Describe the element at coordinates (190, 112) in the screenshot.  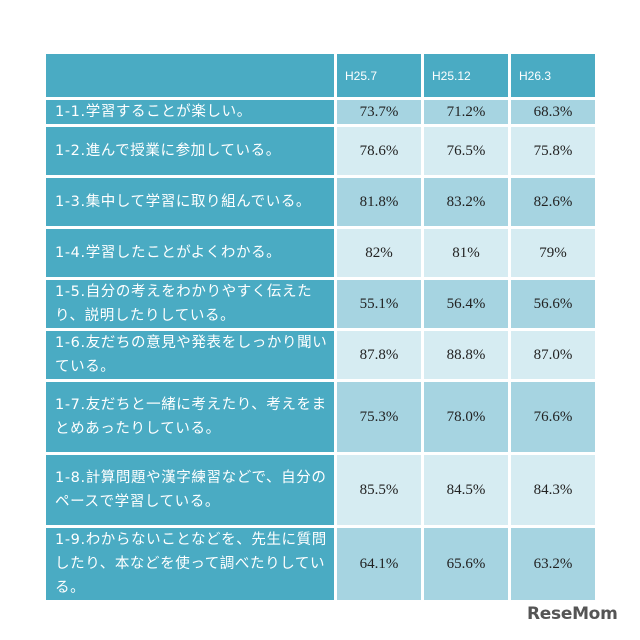
I see `row-label: 1-1.学習することが楽しい。` at that location.